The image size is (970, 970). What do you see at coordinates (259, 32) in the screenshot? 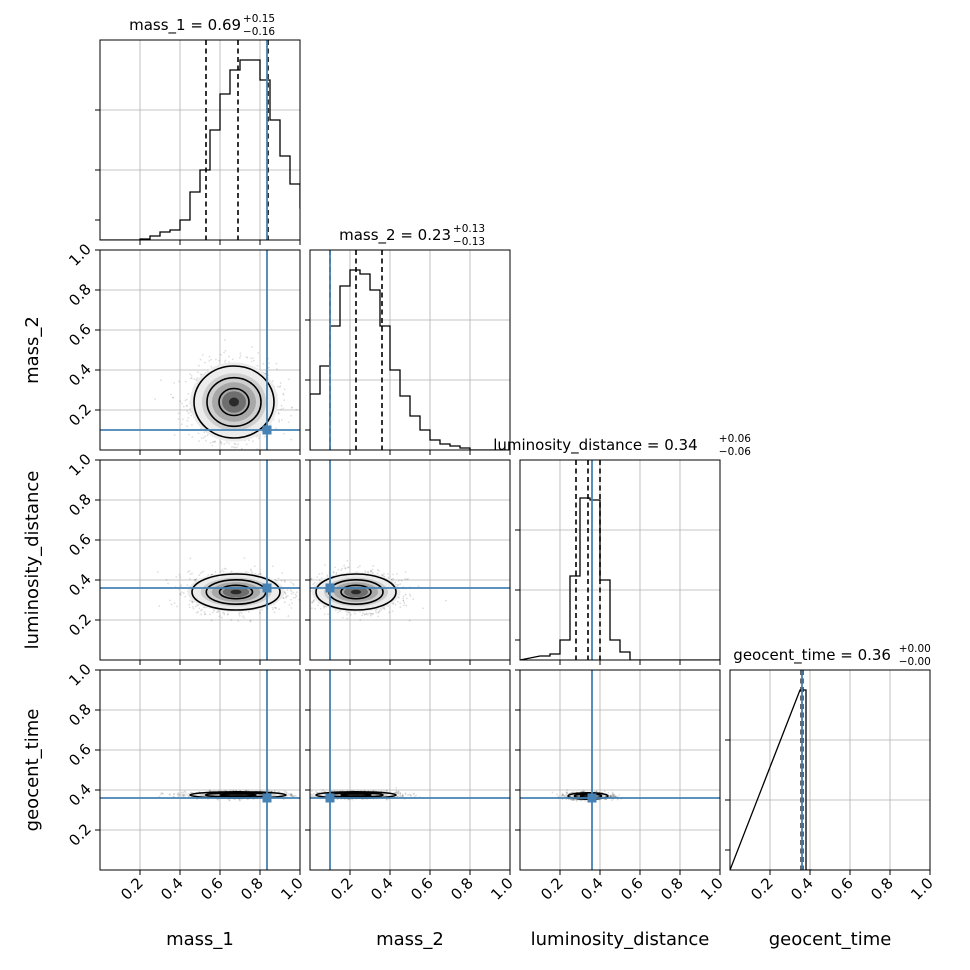
I see `title-lower-error: −0.16` at bounding box center [259, 32].